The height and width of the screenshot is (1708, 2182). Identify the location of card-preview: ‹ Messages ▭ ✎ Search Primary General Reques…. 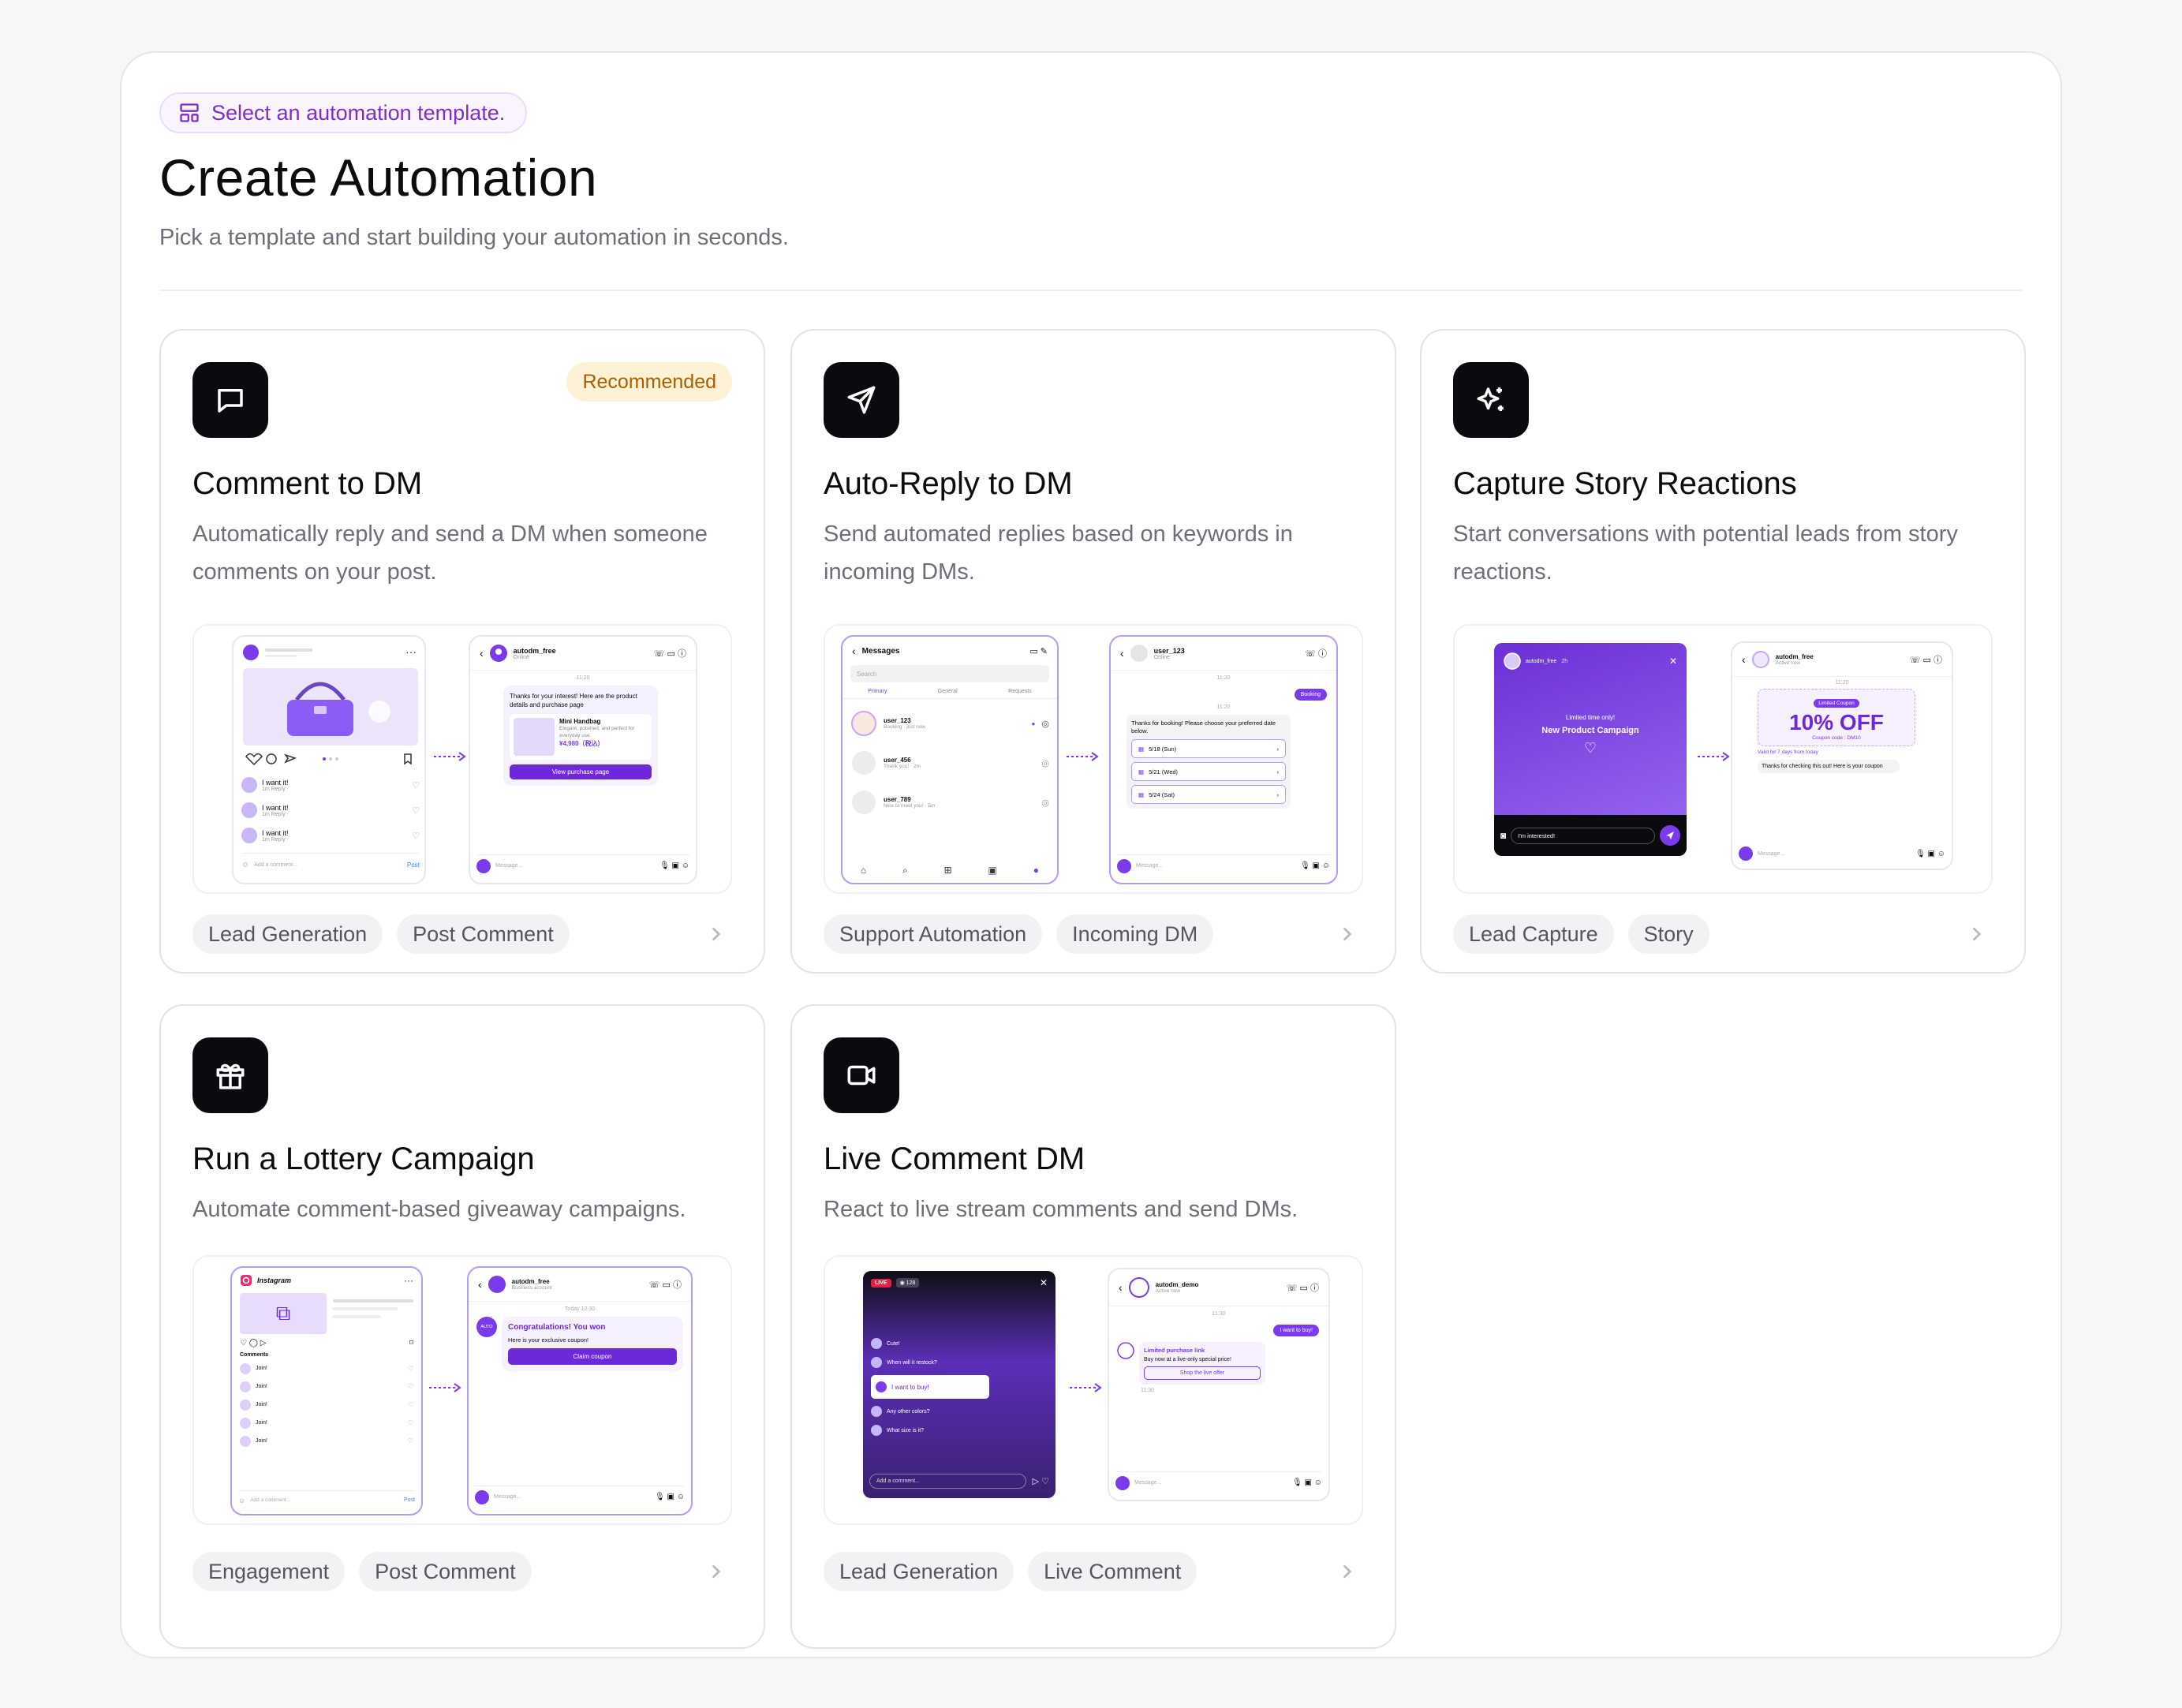
(1093, 759).